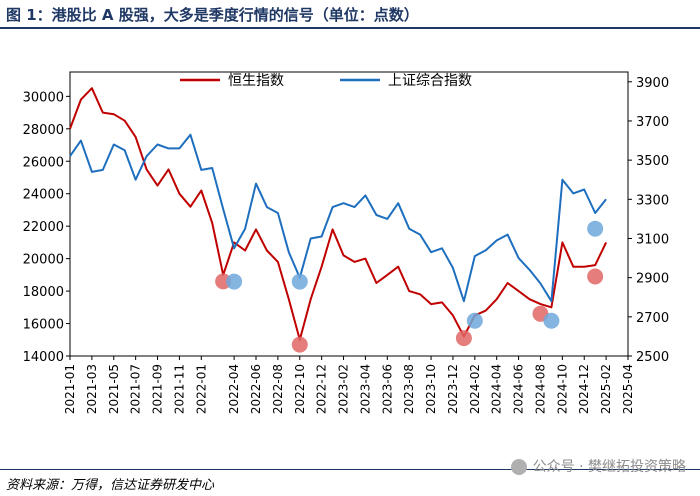 The height and width of the screenshot is (496, 700). I want to click on x-axis-tick-label: 2023-04, so click(365, 389).